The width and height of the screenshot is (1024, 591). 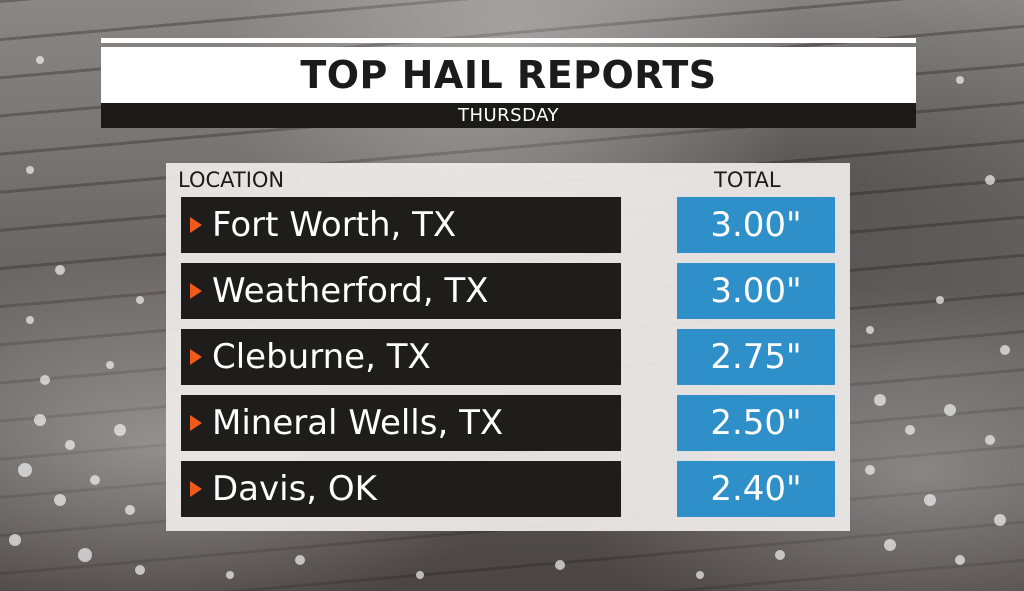 I want to click on location-label: Fort Worth, TX, so click(x=334, y=225).